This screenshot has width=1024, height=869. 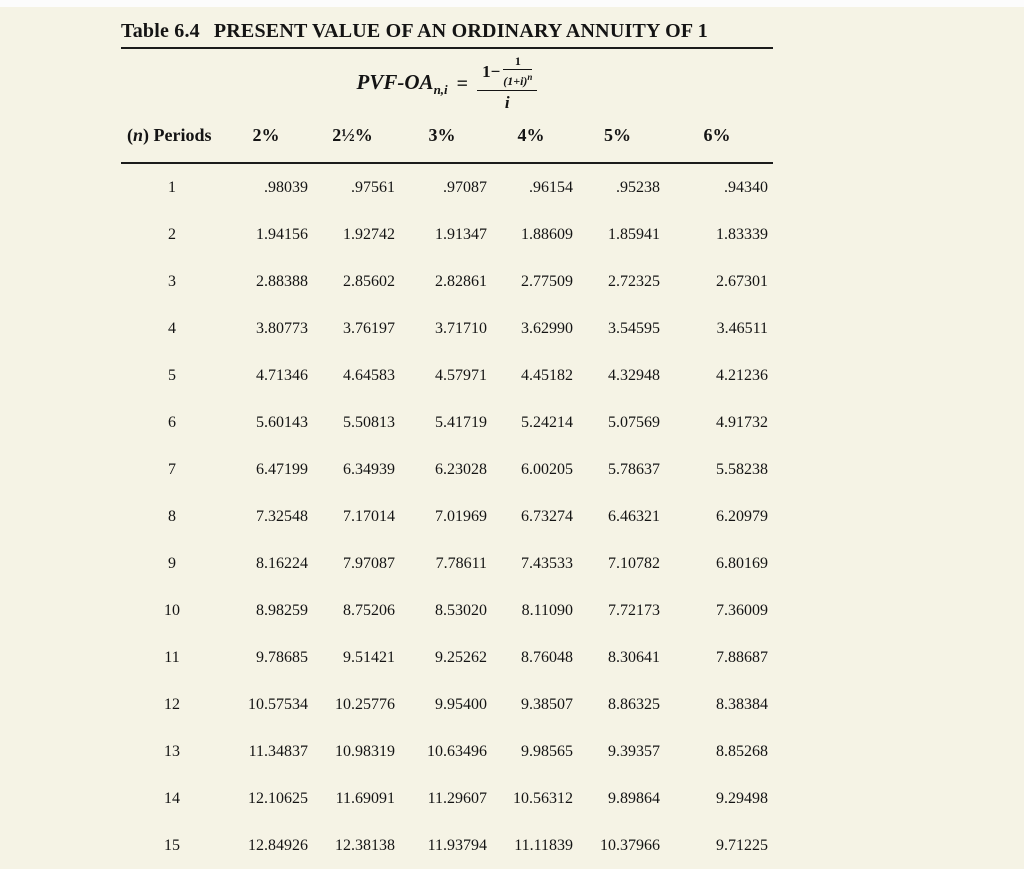 What do you see at coordinates (282, 422) in the screenshot?
I see `value-cell: 5.60143` at bounding box center [282, 422].